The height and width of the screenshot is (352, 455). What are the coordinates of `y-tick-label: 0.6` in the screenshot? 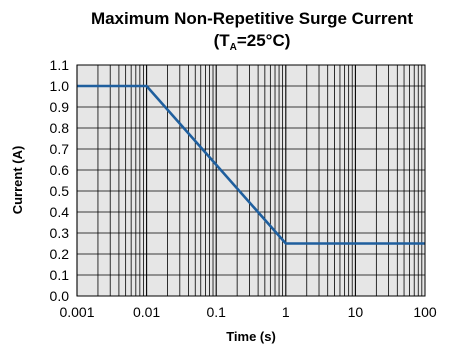 It's located at (60, 170).